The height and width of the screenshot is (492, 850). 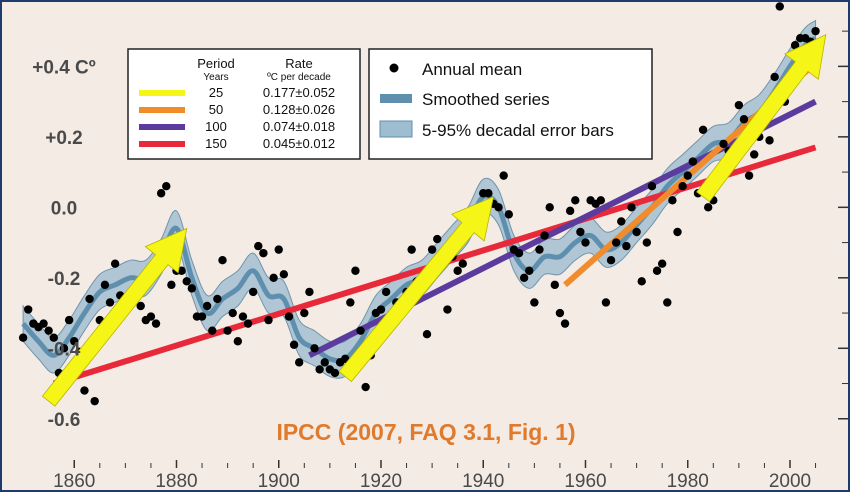 What do you see at coordinates (216, 143) in the screenshot?
I see `trend-table-period-150: 150` at bounding box center [216, 143].